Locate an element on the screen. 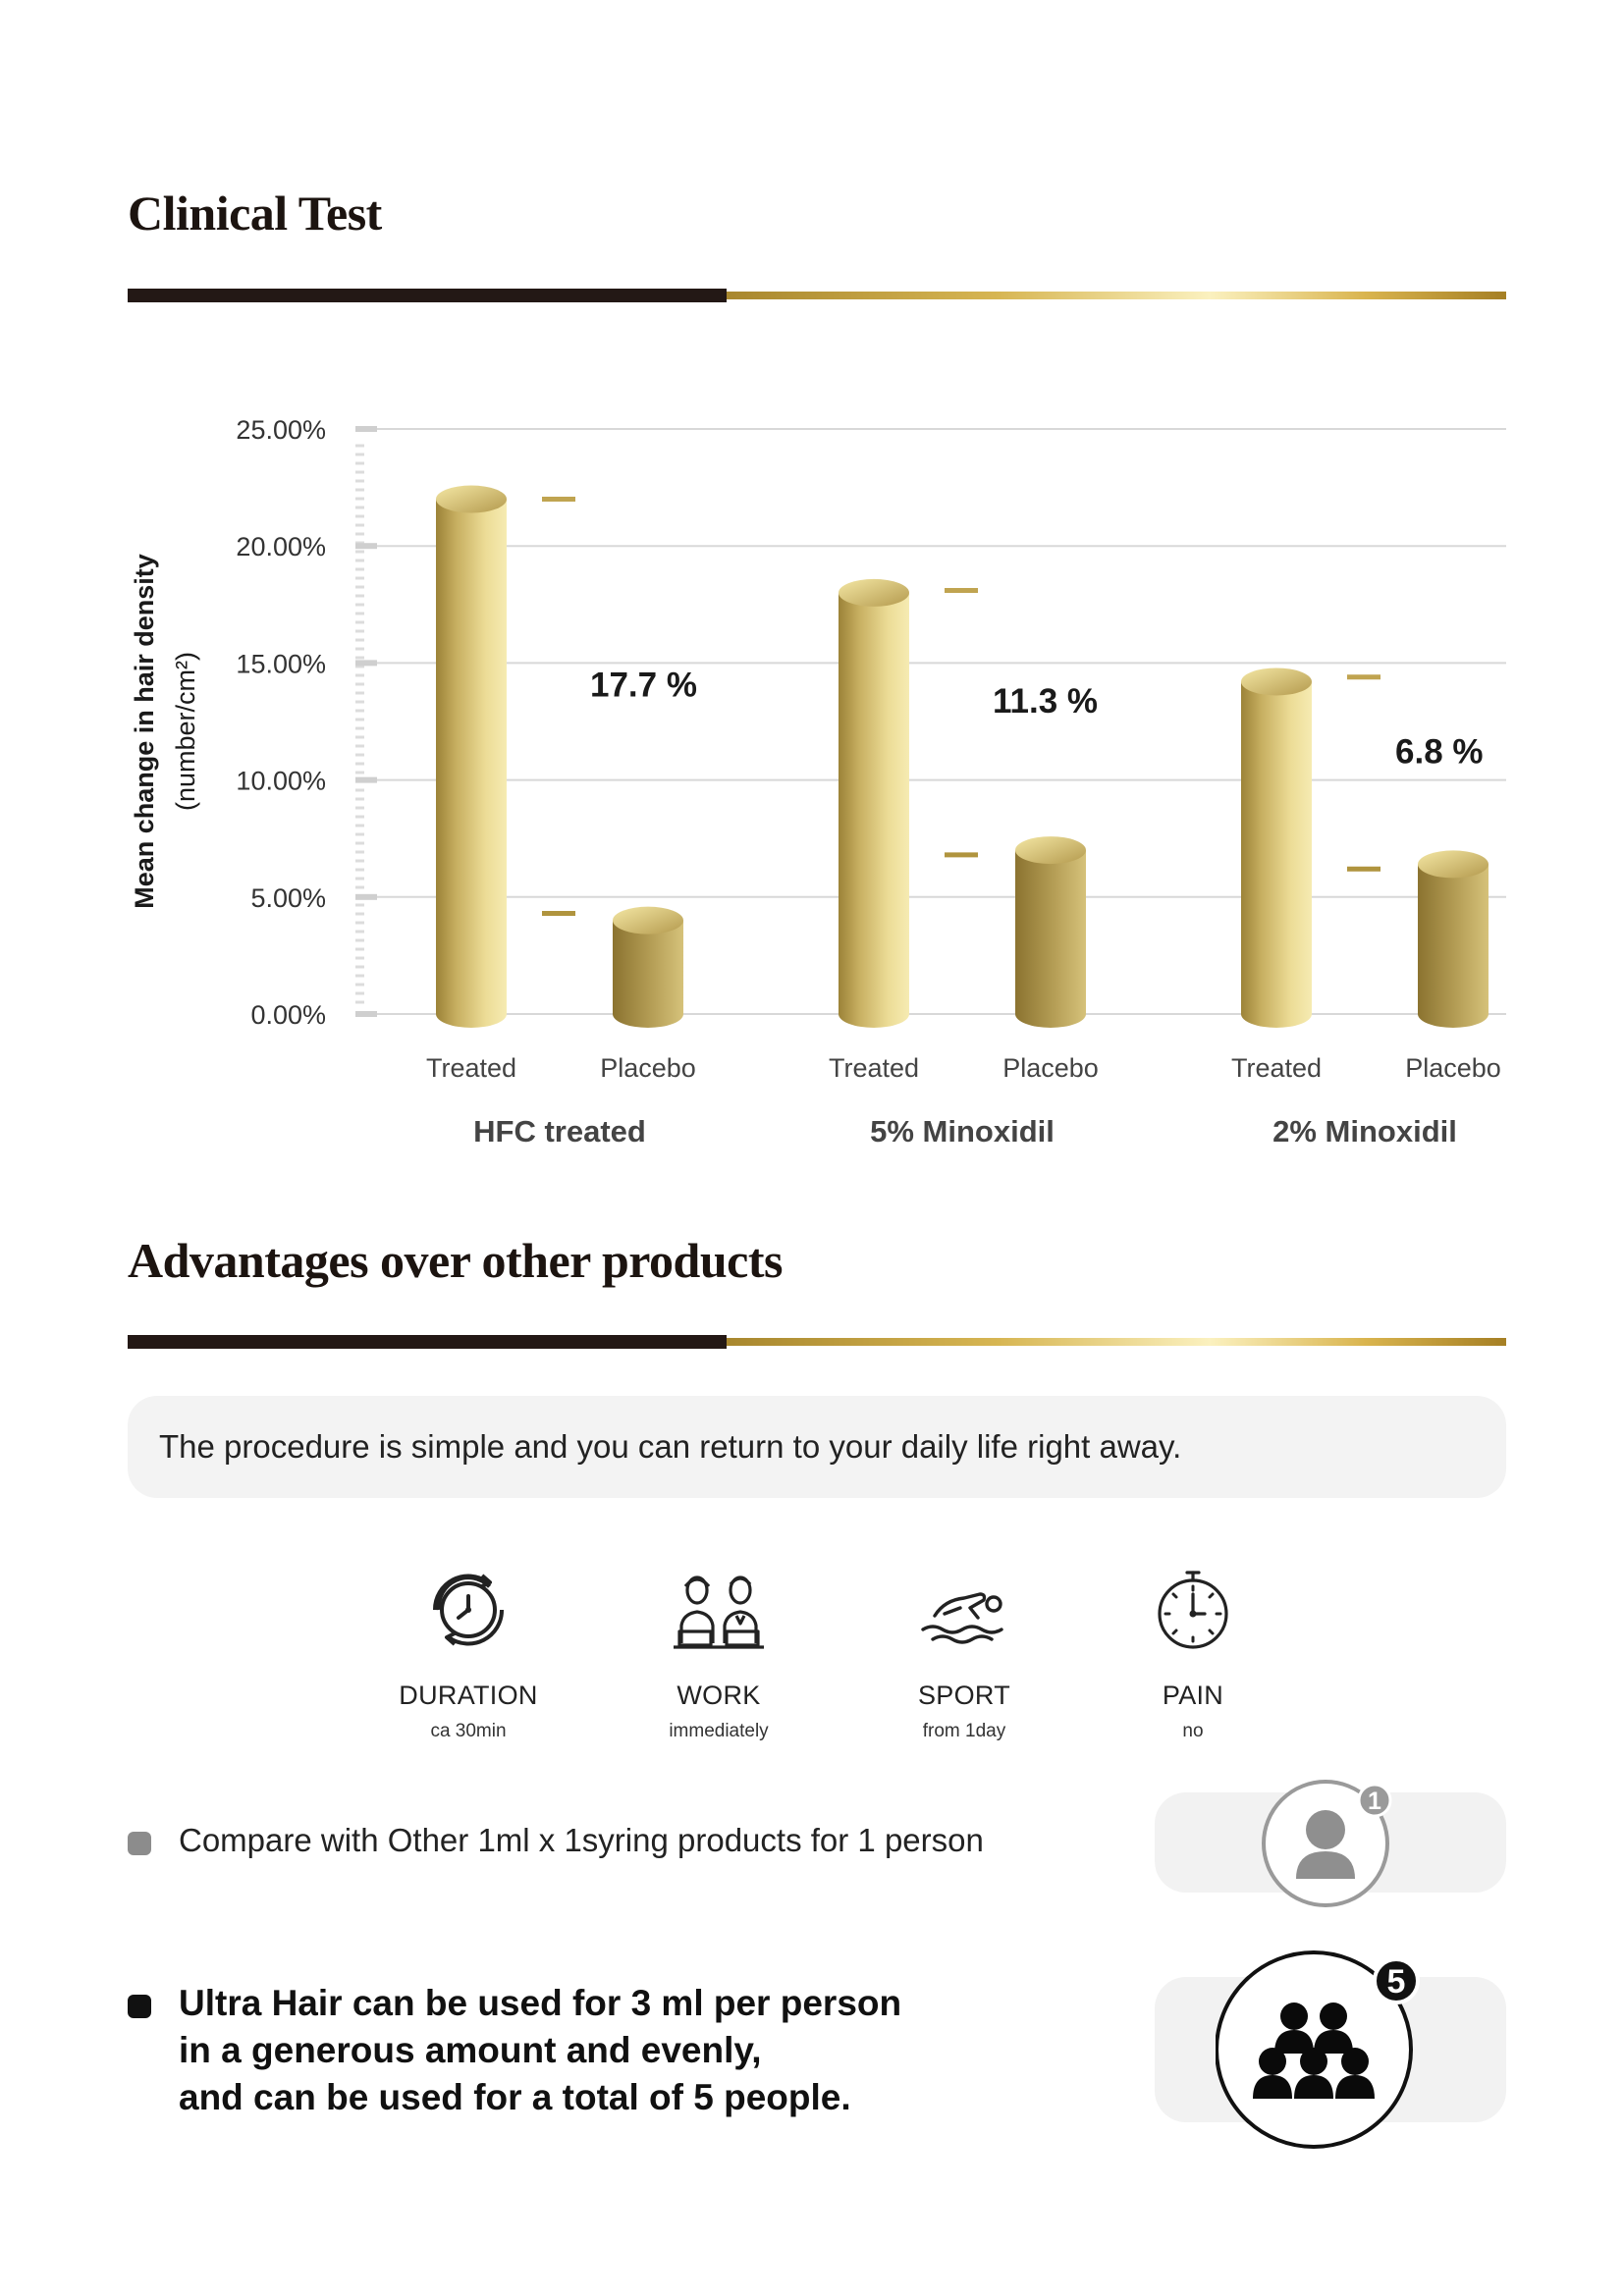 The width and height of the screenshot is (1624, 2296). compare-ultra-line-3: and can be used for a total of 5 people. is located at coordinates (515, 2097).